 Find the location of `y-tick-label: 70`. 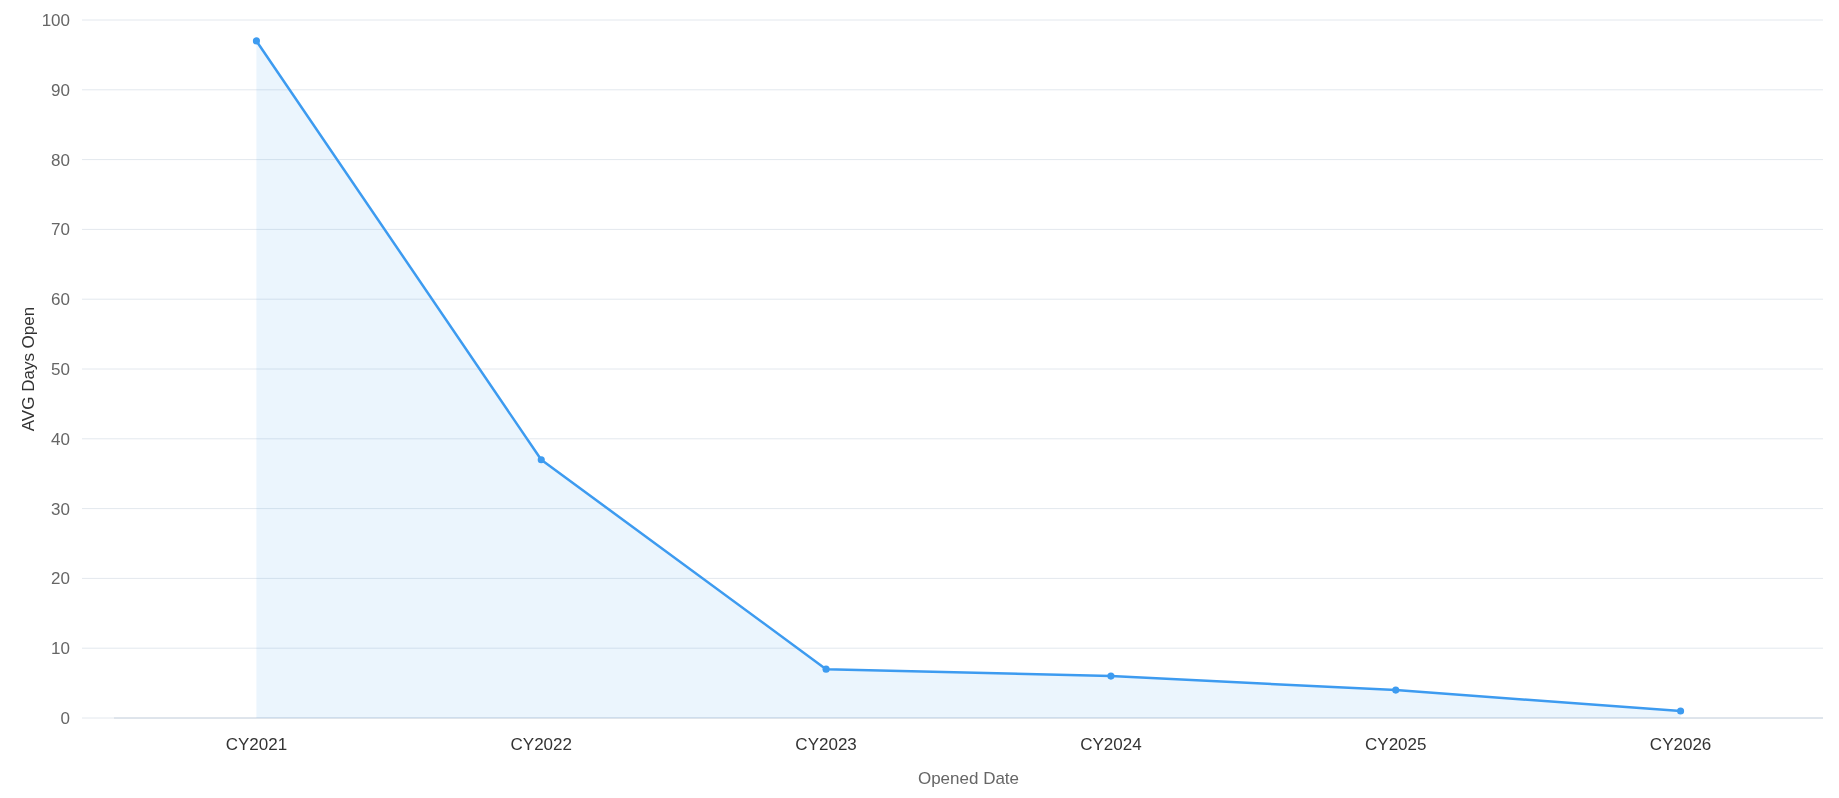

y-tick-label: 70 is located at coordinates (60, 230).